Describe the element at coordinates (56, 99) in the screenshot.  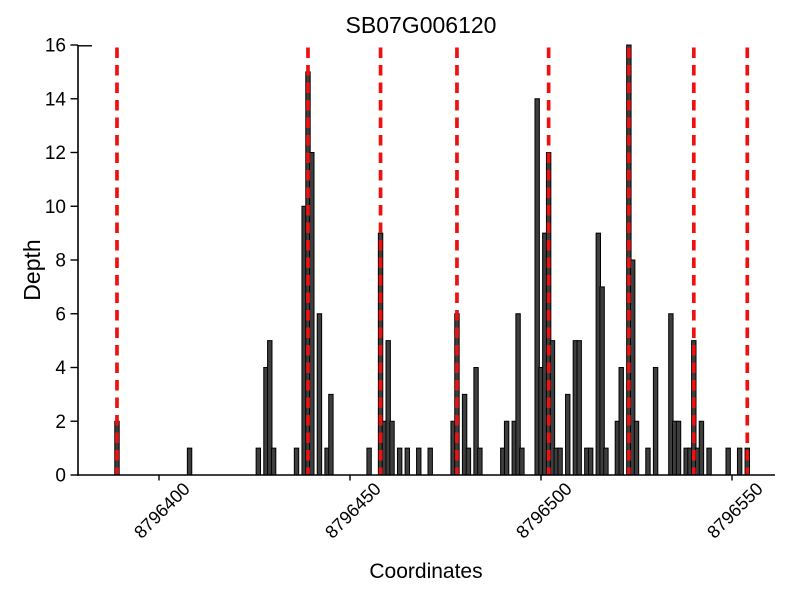
I see `y-tick-label: 14` at that location.